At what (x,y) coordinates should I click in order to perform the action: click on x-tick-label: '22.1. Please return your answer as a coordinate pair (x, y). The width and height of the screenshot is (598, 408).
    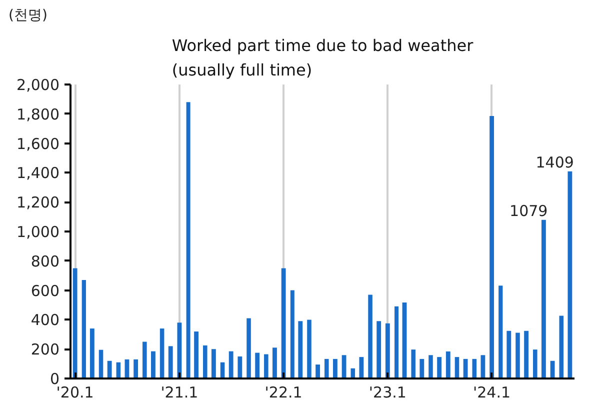
    Looking at the image, I should click on (283, 393).